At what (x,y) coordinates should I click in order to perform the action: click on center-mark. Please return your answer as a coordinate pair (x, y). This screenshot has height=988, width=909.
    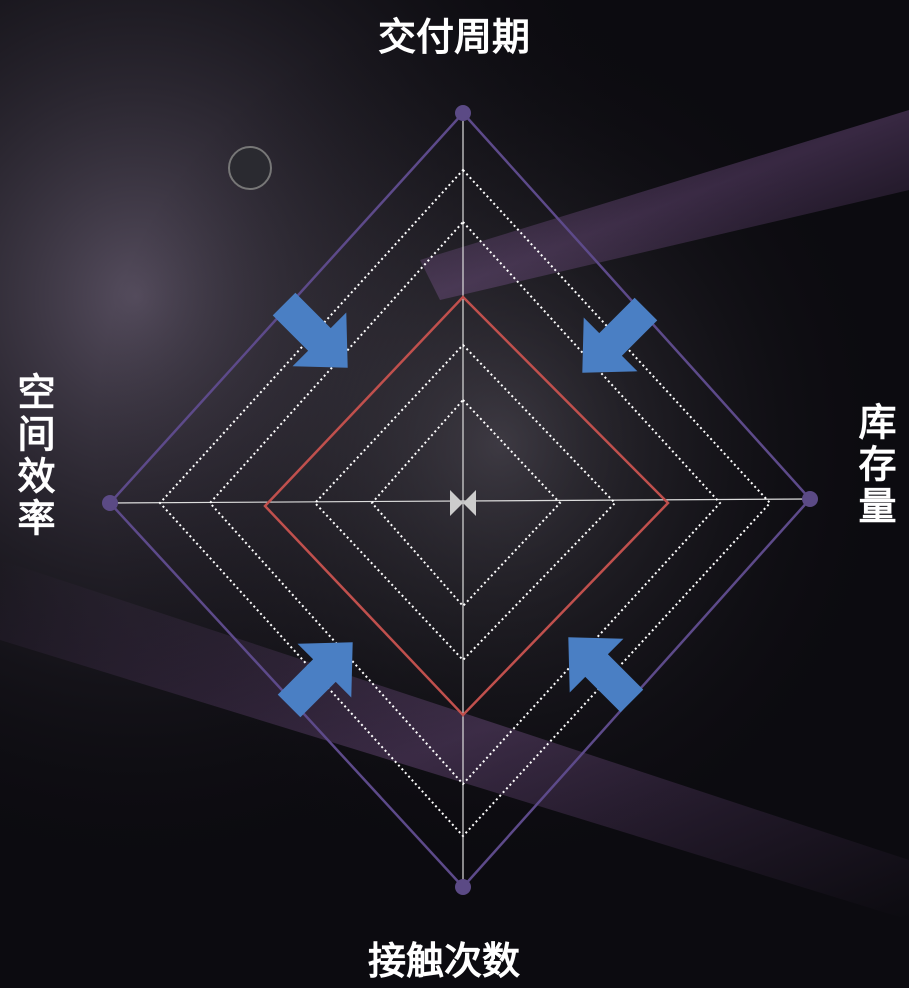
    Looking at the image, I should click on (463, 503).